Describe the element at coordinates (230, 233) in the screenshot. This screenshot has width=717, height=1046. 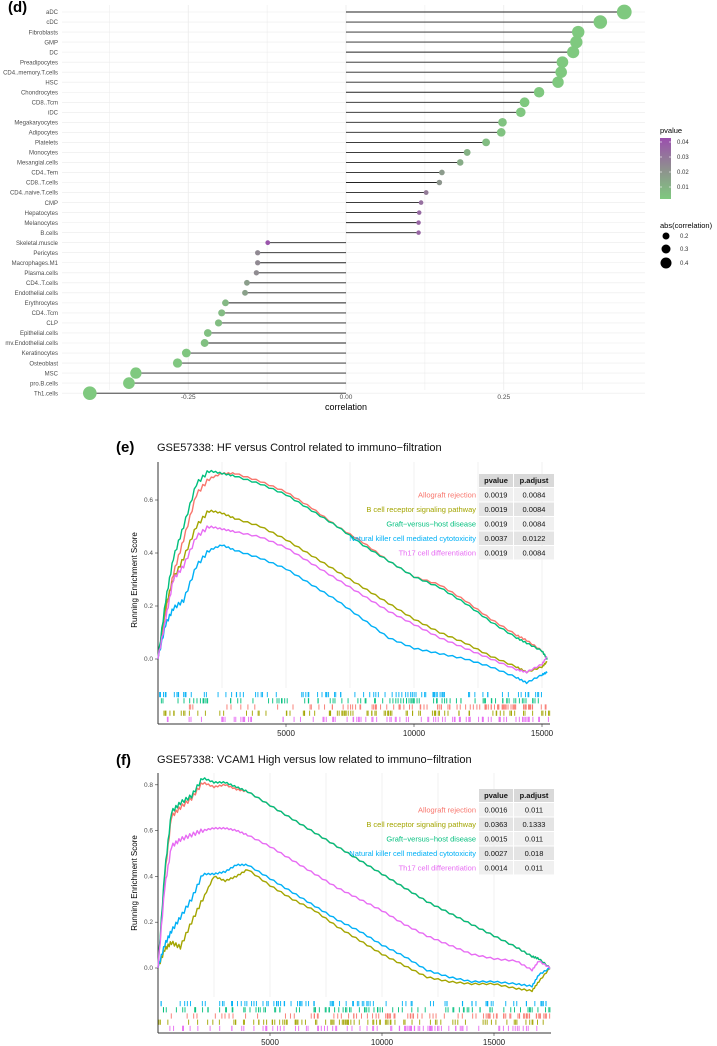
I see `lollipop-row: B.cells` at that location.